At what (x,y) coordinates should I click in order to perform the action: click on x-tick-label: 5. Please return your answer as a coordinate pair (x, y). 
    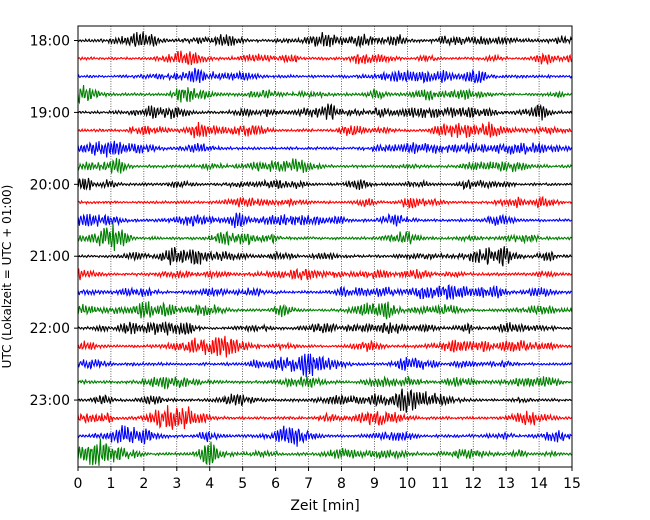
    Looking at the image, I should click on (242, 484).